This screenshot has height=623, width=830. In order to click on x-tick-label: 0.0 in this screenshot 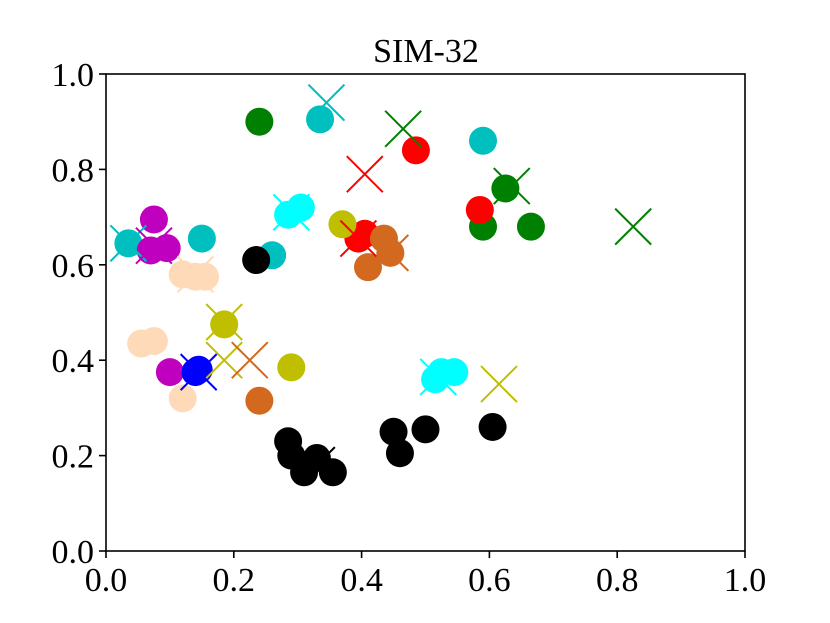, I will do `click(106, 580)`.